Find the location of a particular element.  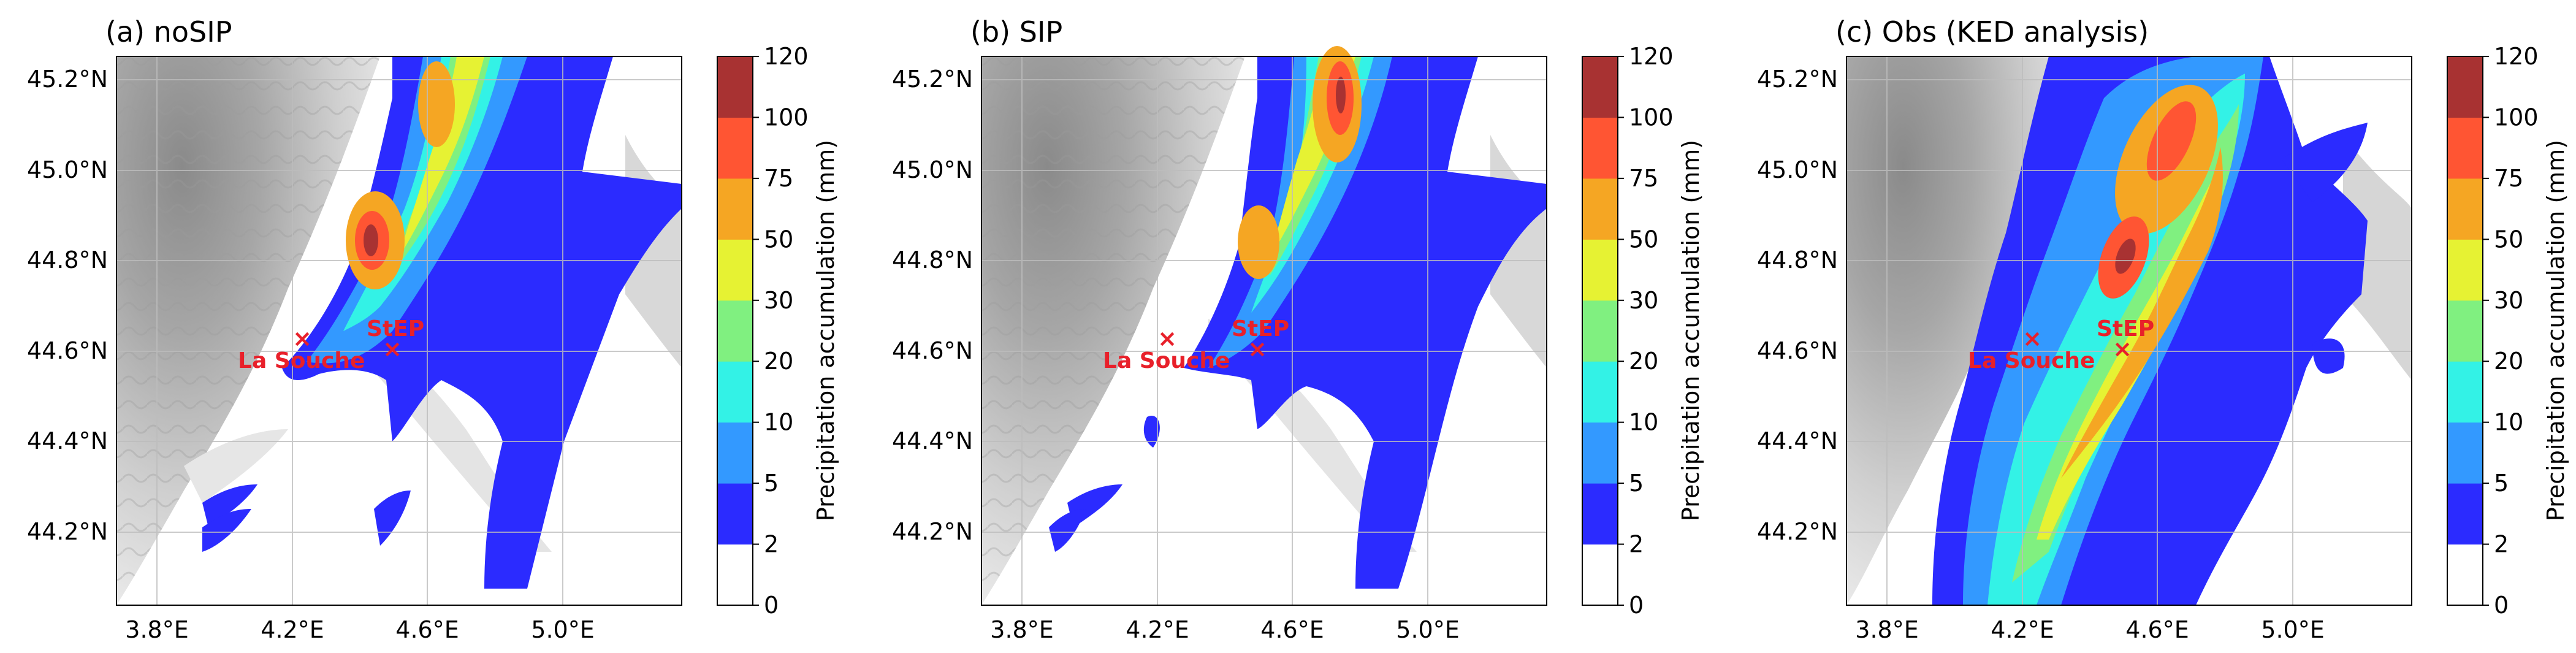

panel-title: (a) noSIP is located at coordinates (168, 32).